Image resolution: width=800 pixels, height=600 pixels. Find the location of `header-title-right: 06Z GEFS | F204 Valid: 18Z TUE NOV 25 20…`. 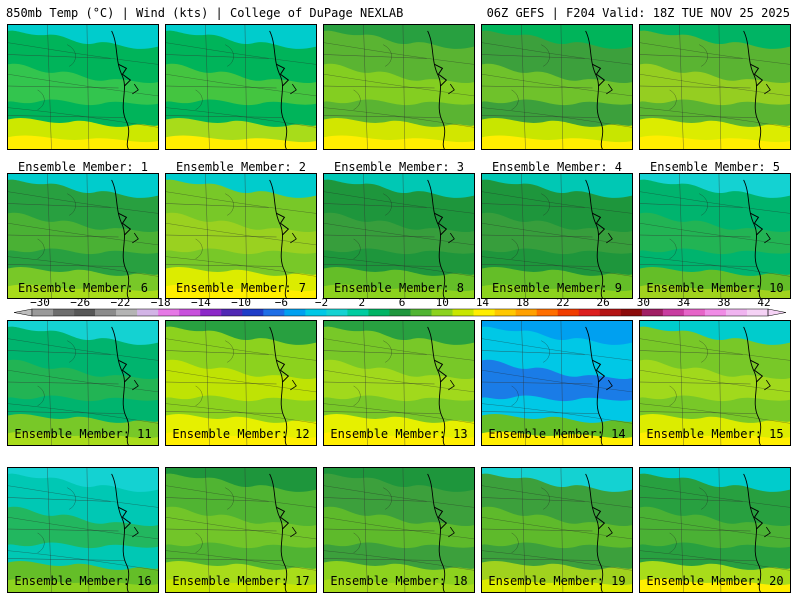

header-title-right: 06Z GEFS | F204 Valid: 18Z TUE NOV 25 20… is located at coordinates (638, 13).